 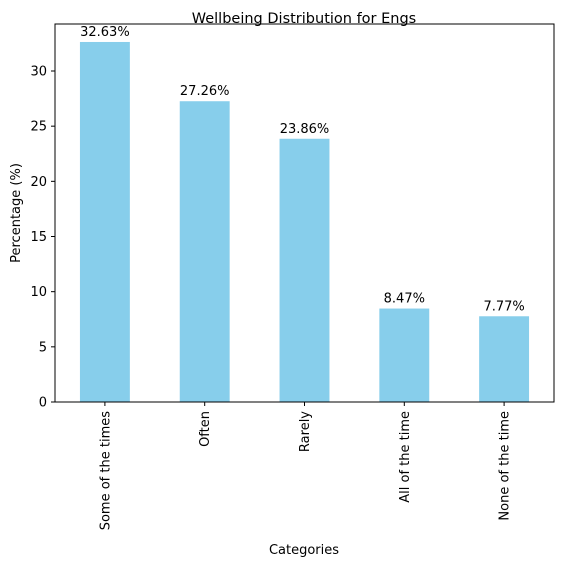 What do you see at coordinates (305, 129) in the screenshot?
I see `data-label: 23.86%` at bounding box center [305, 129].